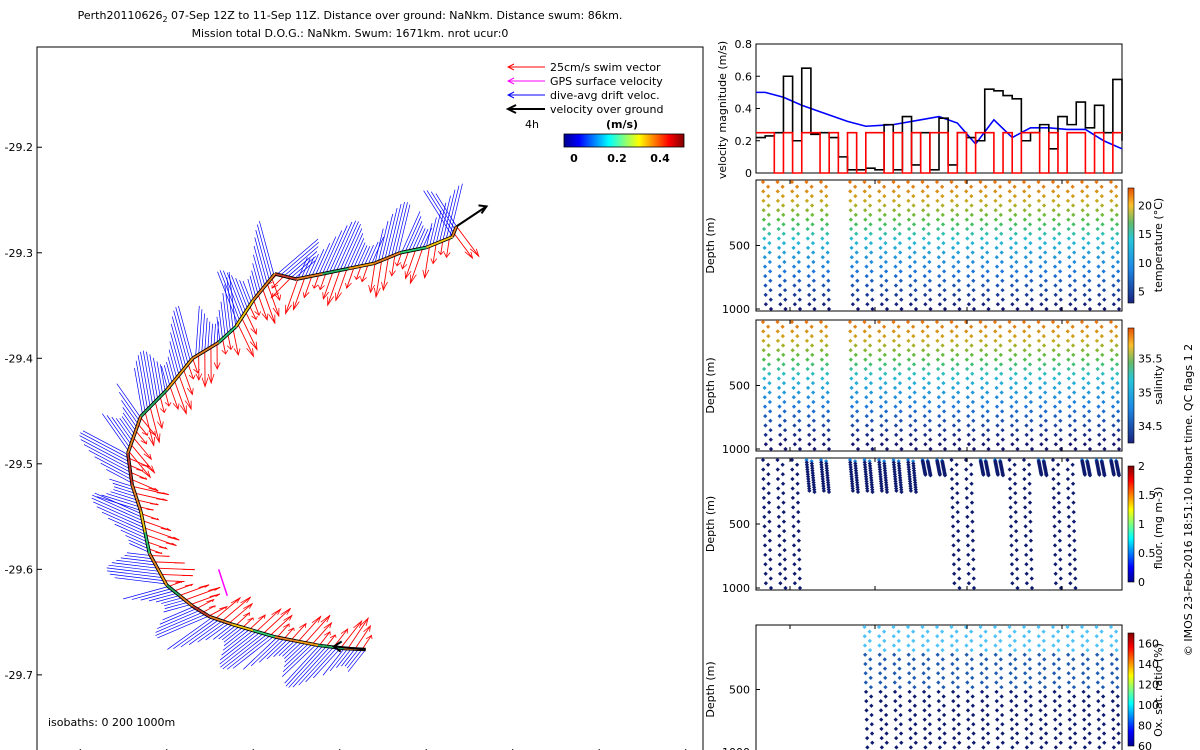 Image resolution: width=1200 pixels, height=750 pixels. I want to click on legend-drift-label: dive-avg drift veloc., so click(605, 95).